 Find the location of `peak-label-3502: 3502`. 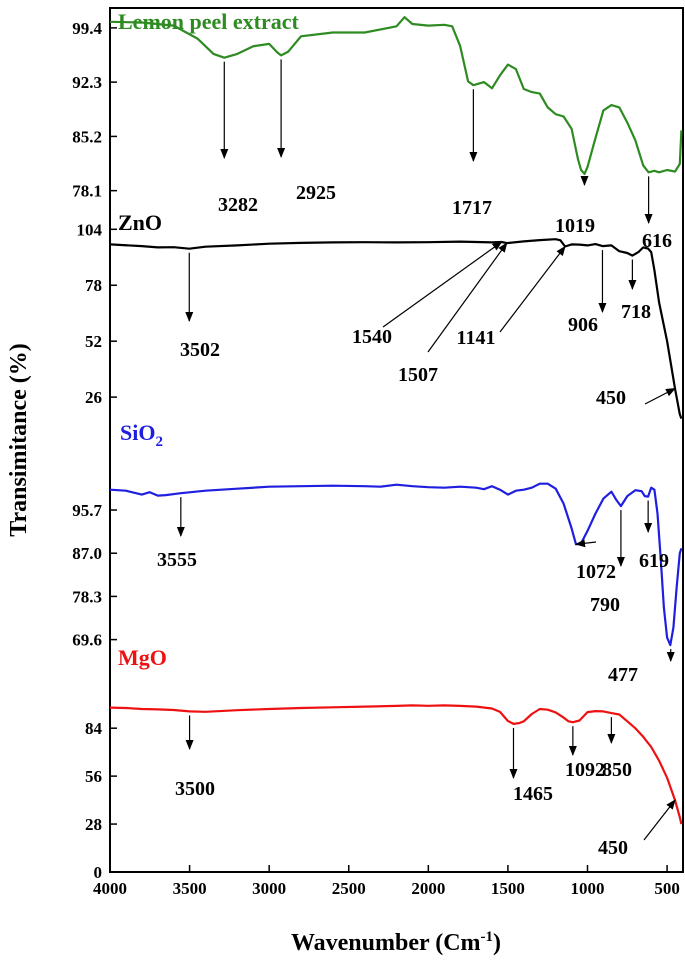

peak-label-3502: 3502 is located at coordinates (200, 350).